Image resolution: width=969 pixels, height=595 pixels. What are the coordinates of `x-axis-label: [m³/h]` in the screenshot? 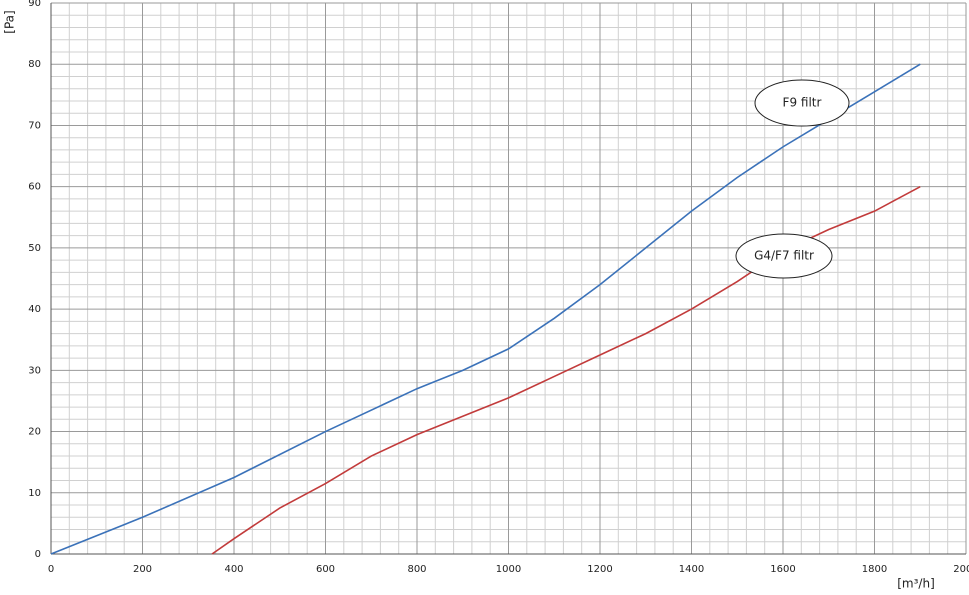 It's located at (916, 584).